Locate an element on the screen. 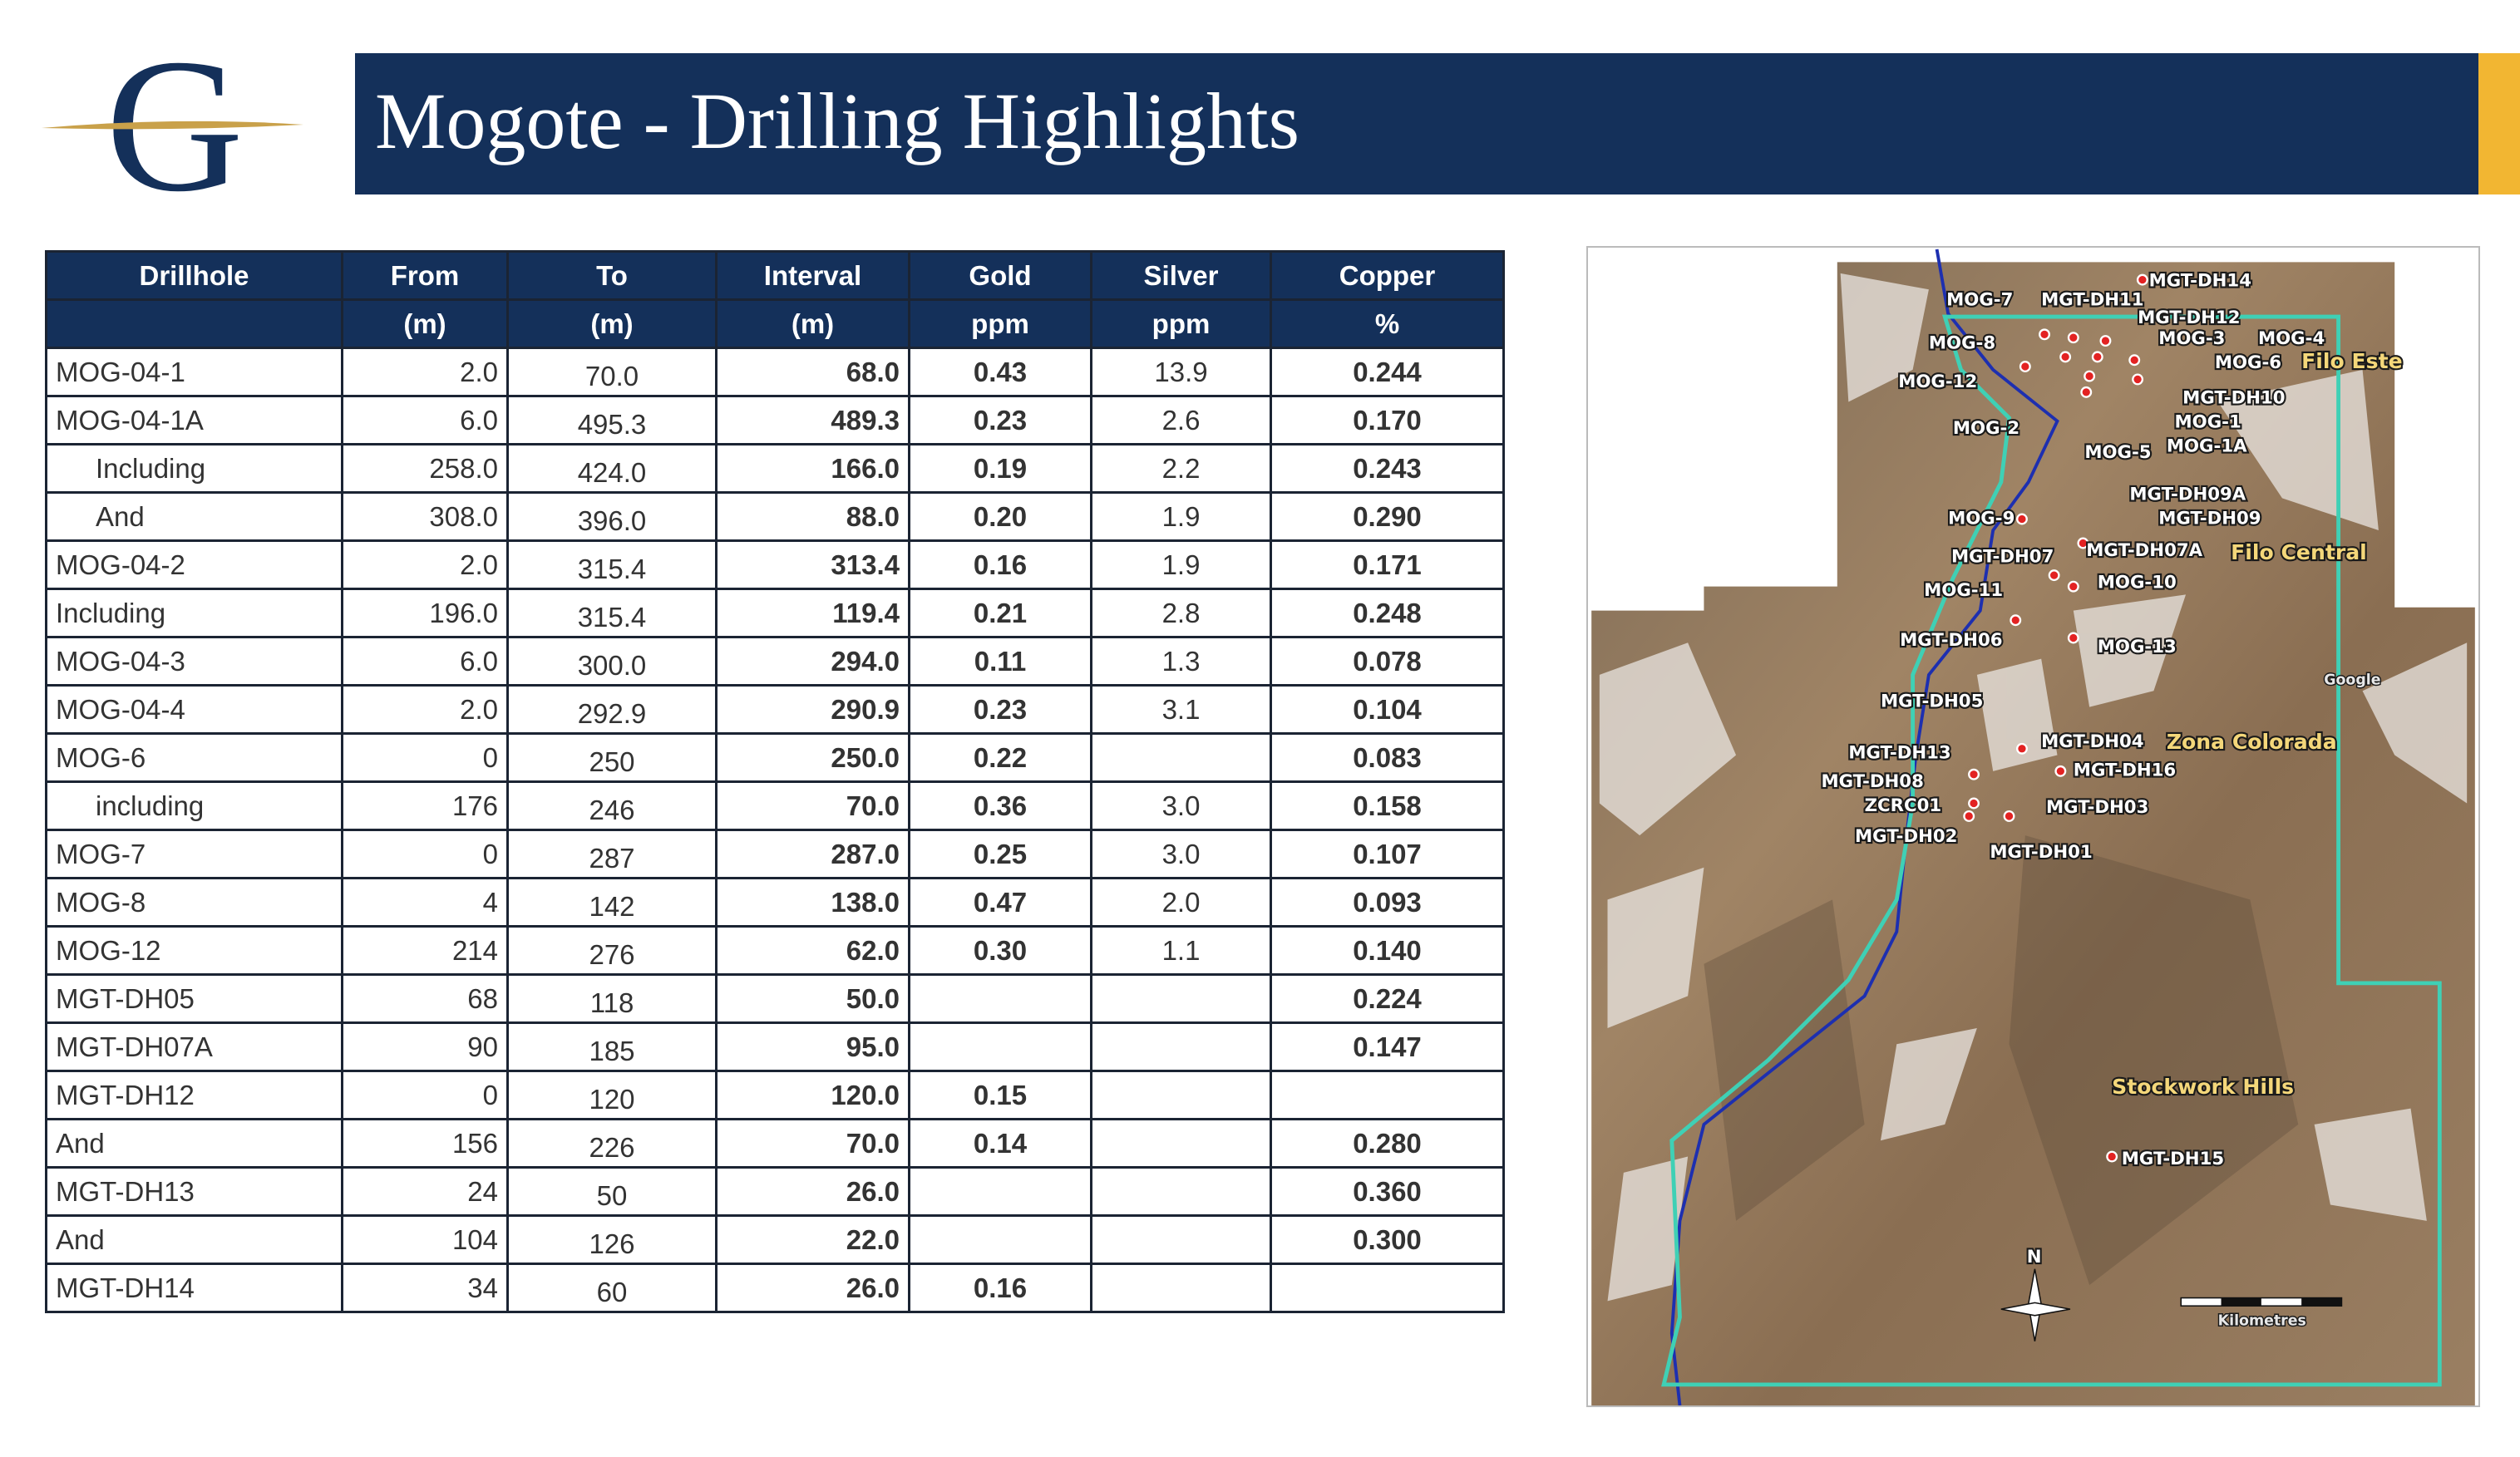 The height and width of the screenshot is (1457, 2520). header-cell: ppm is located at coordinates (1000, 323).